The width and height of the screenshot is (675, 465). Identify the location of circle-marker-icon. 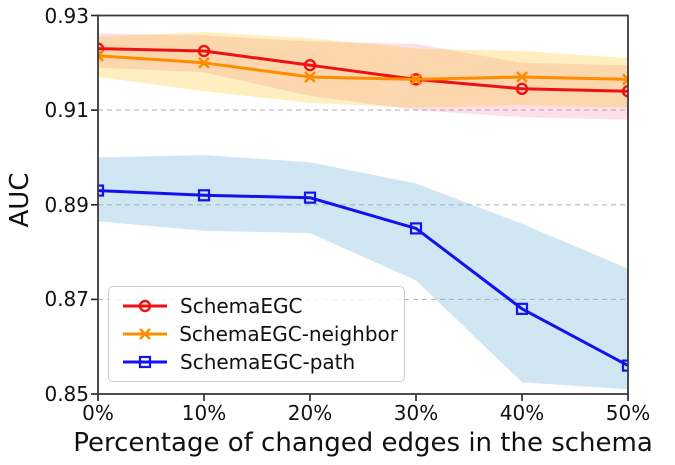
(145, 306).